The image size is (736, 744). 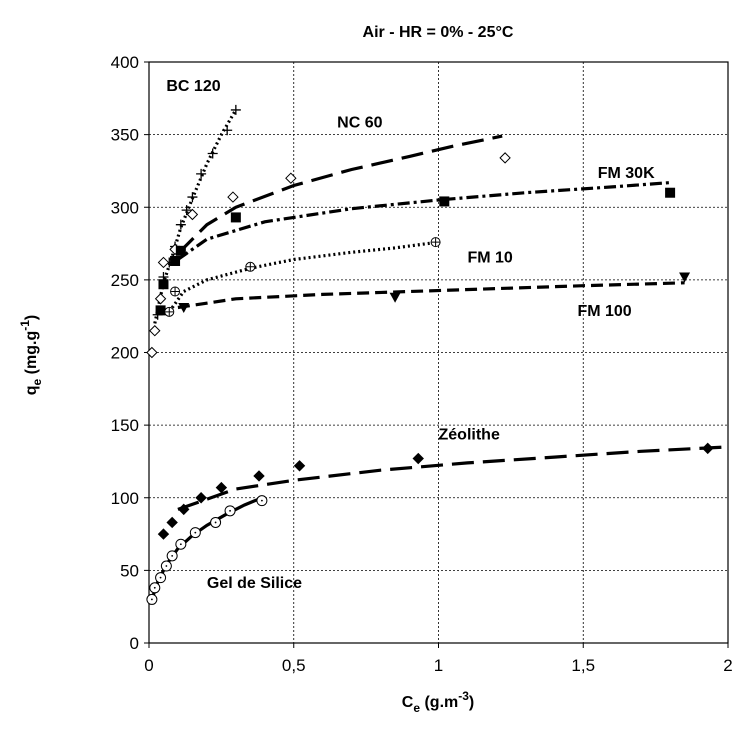 What do you see at coordinates (408, 702) in the screenshot?
I see `x-axis-title-main: C` at bounding box center [408, 702].